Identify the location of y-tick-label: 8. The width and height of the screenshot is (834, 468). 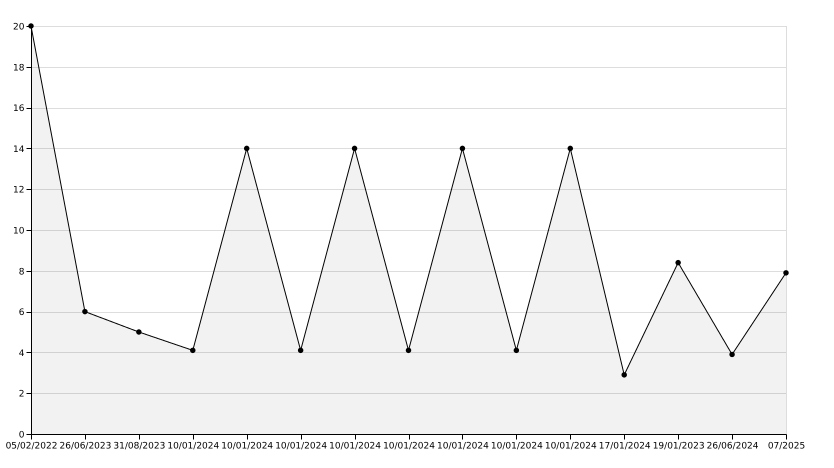
(21, 272).